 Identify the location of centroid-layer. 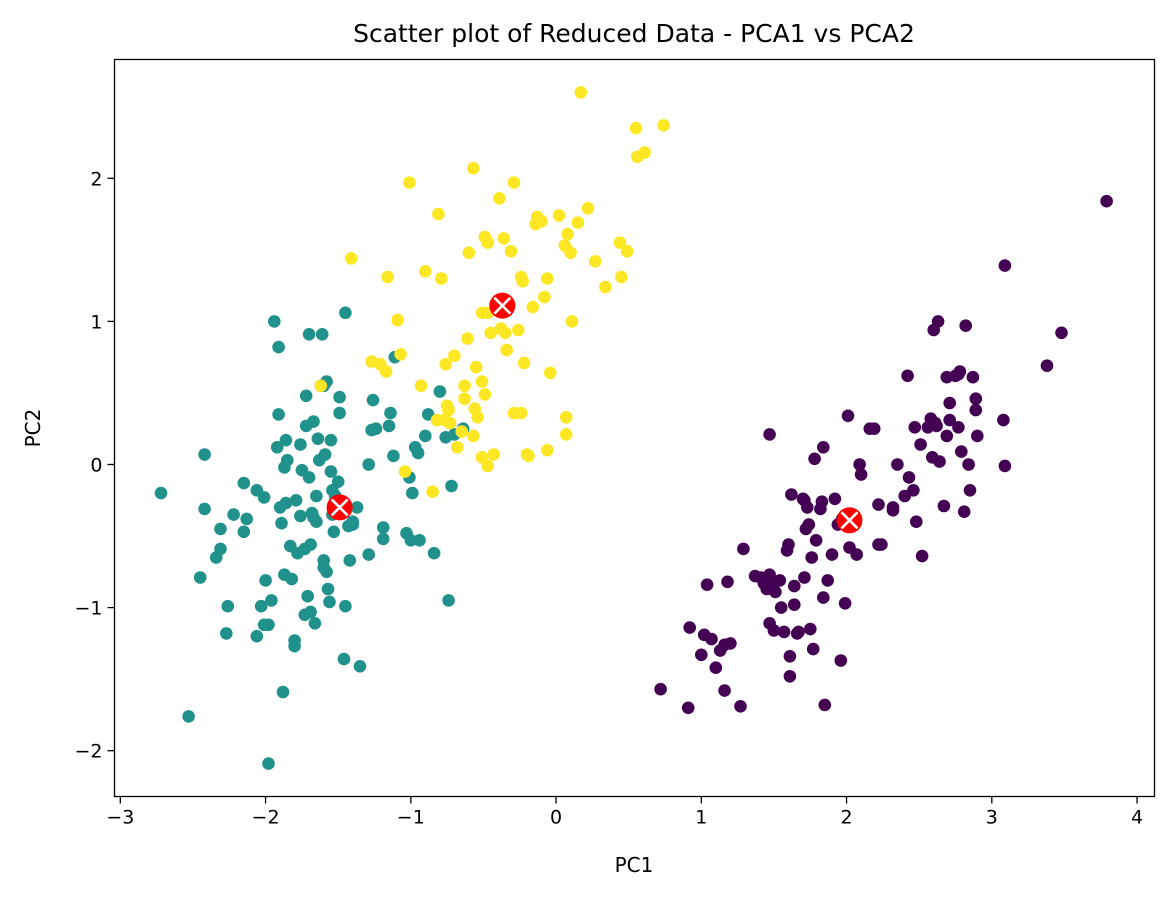
(594, 413).